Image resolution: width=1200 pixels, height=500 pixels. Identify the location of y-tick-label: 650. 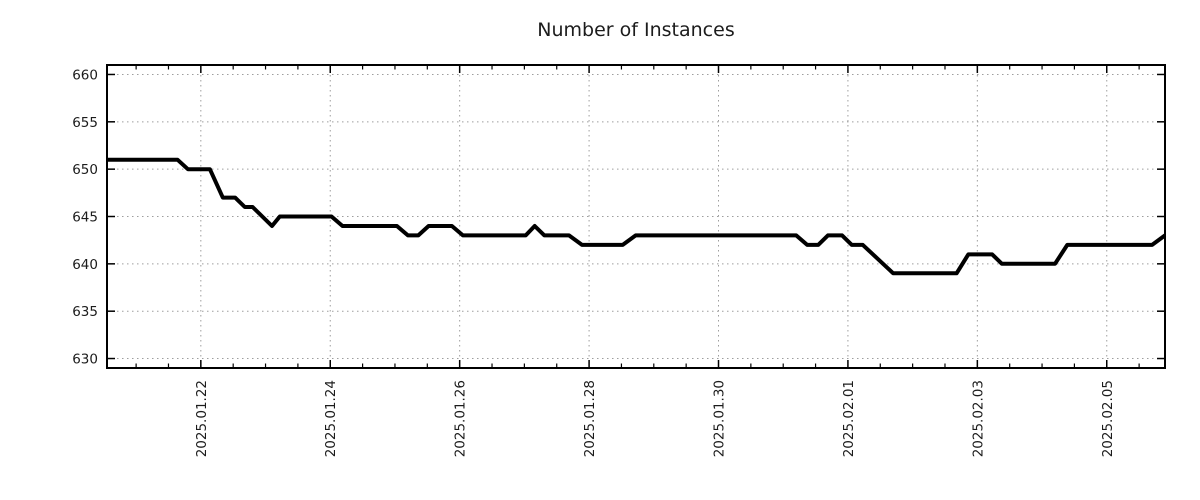
(85, 170).